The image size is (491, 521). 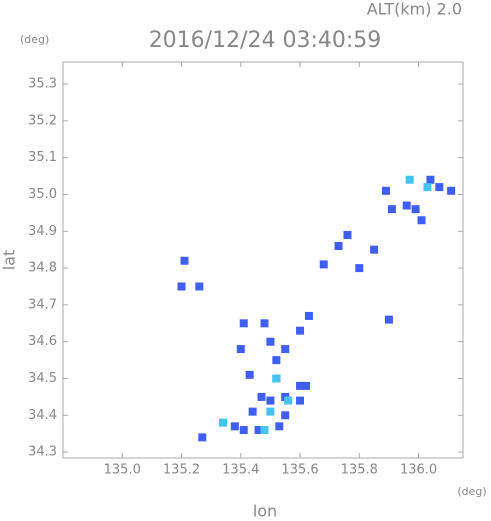 I want to click on x-axis-label: lon, so click(x=265, y=511).